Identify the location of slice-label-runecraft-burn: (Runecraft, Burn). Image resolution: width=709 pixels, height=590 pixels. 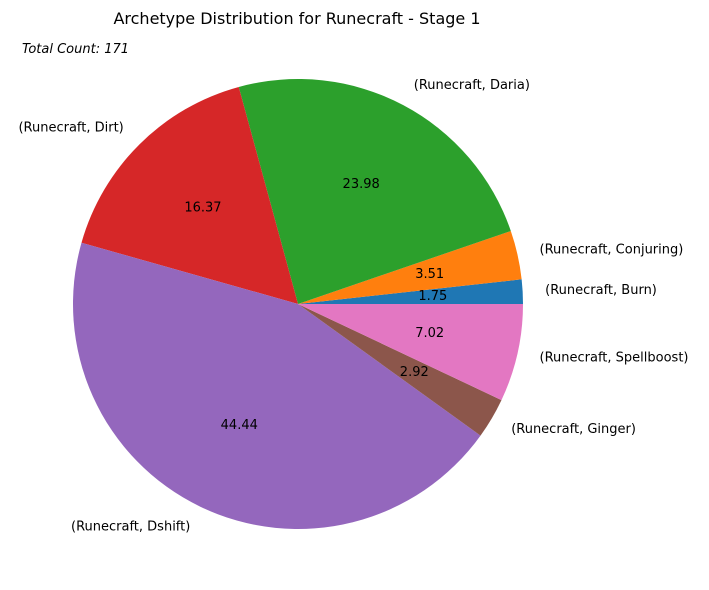
(601, 290).